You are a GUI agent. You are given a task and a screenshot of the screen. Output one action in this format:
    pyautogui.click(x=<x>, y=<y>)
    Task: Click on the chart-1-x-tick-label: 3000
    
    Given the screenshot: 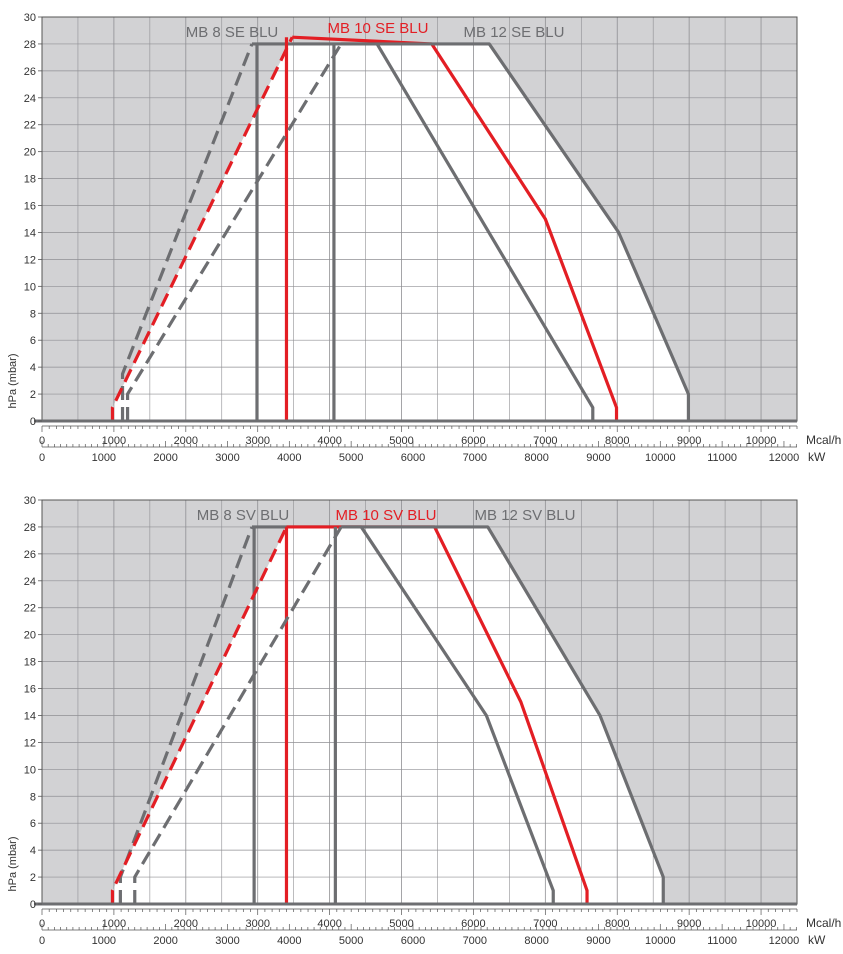 What is the action you would take?
    pyautogui.click(x=257, y=441)
    